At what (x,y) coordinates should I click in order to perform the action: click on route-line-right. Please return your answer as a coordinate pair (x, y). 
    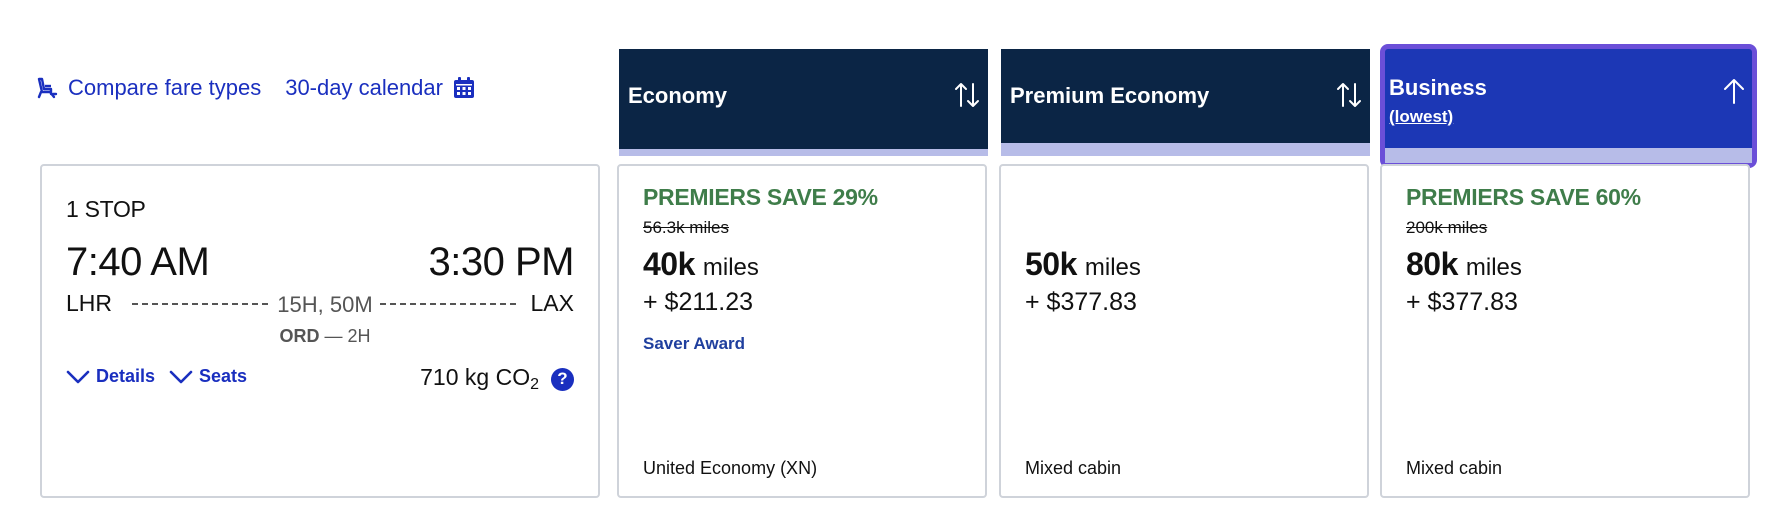
    Looking at the image, I should click on (448, 304).